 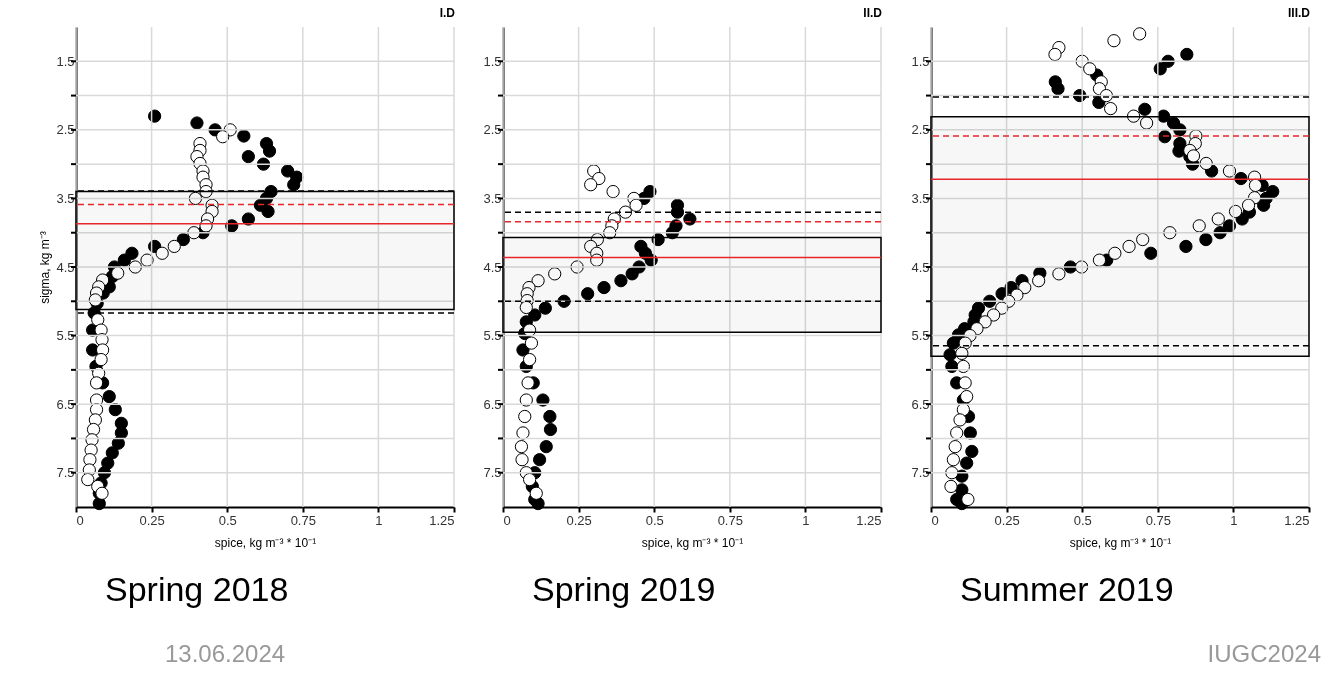 I want to click on text: Spring 2019, so click(x=624, y=589).